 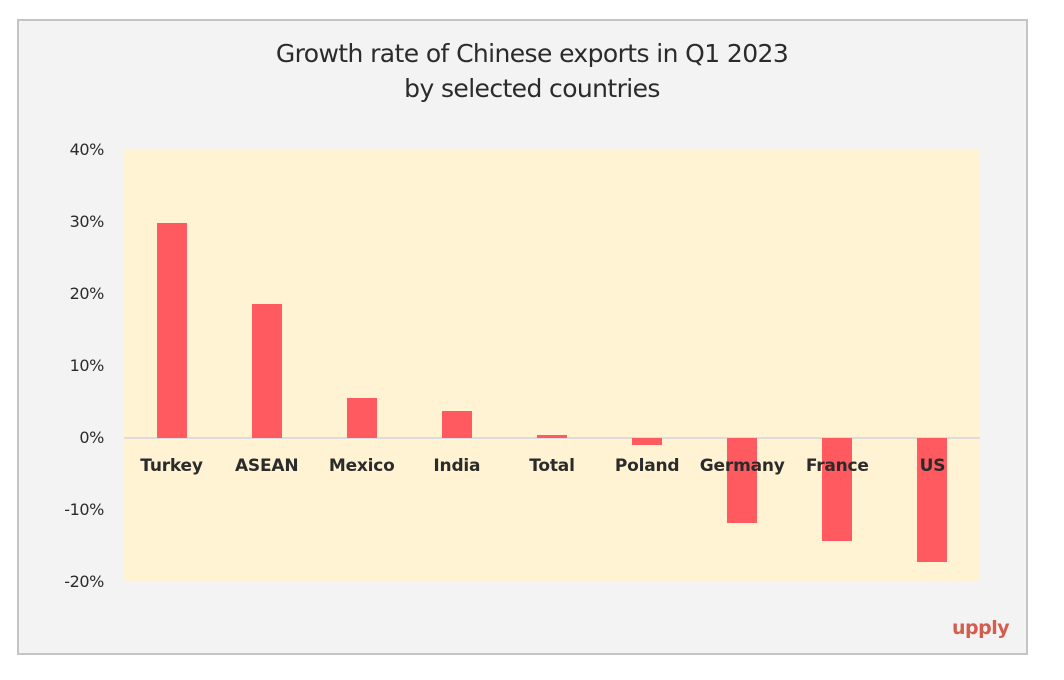 What do you see at coordinates (552, 466) in the screenshot?
I see `x-label-total: Total` at bounding box center [552, 466].